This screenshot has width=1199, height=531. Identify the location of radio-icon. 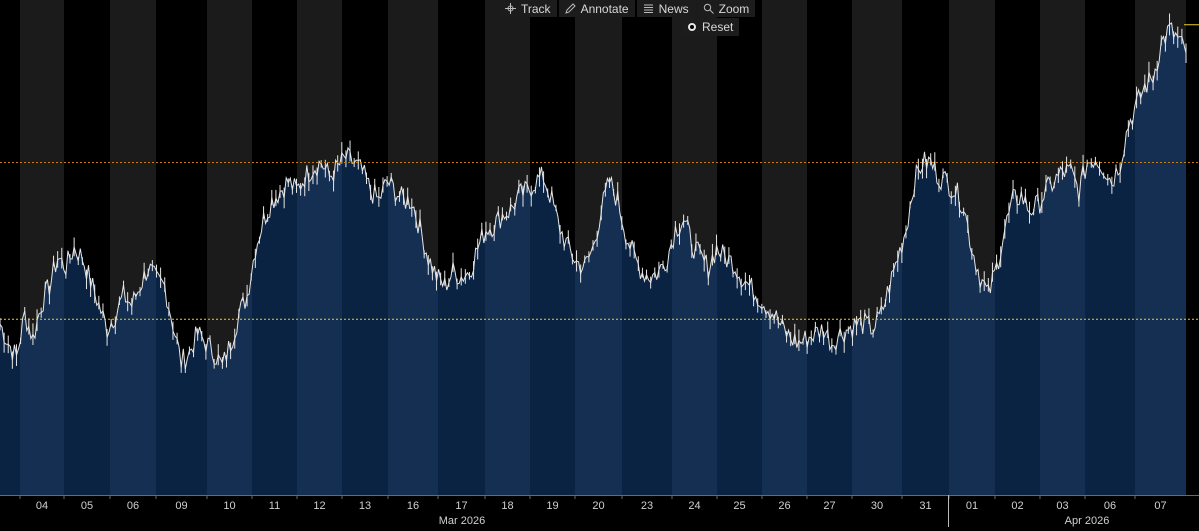
(692, 27).